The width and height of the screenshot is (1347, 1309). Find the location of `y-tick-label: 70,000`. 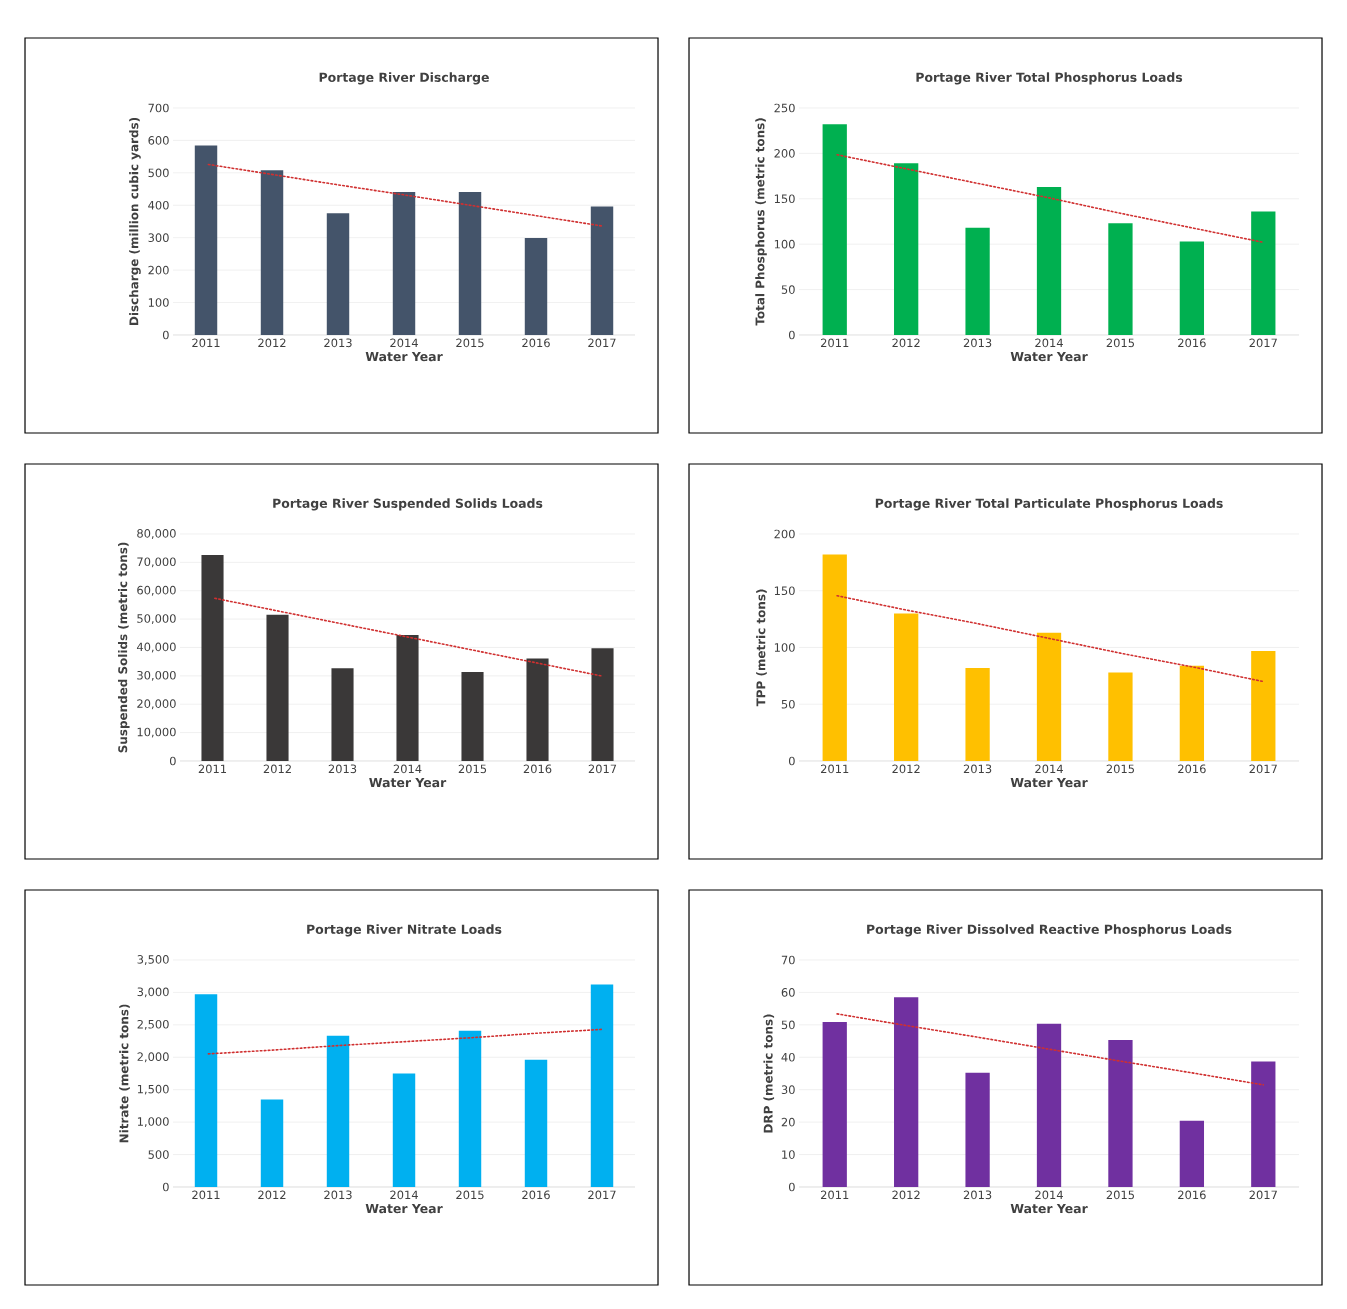

y-tick-label: 70,000 is located at coordinates (156, 562).